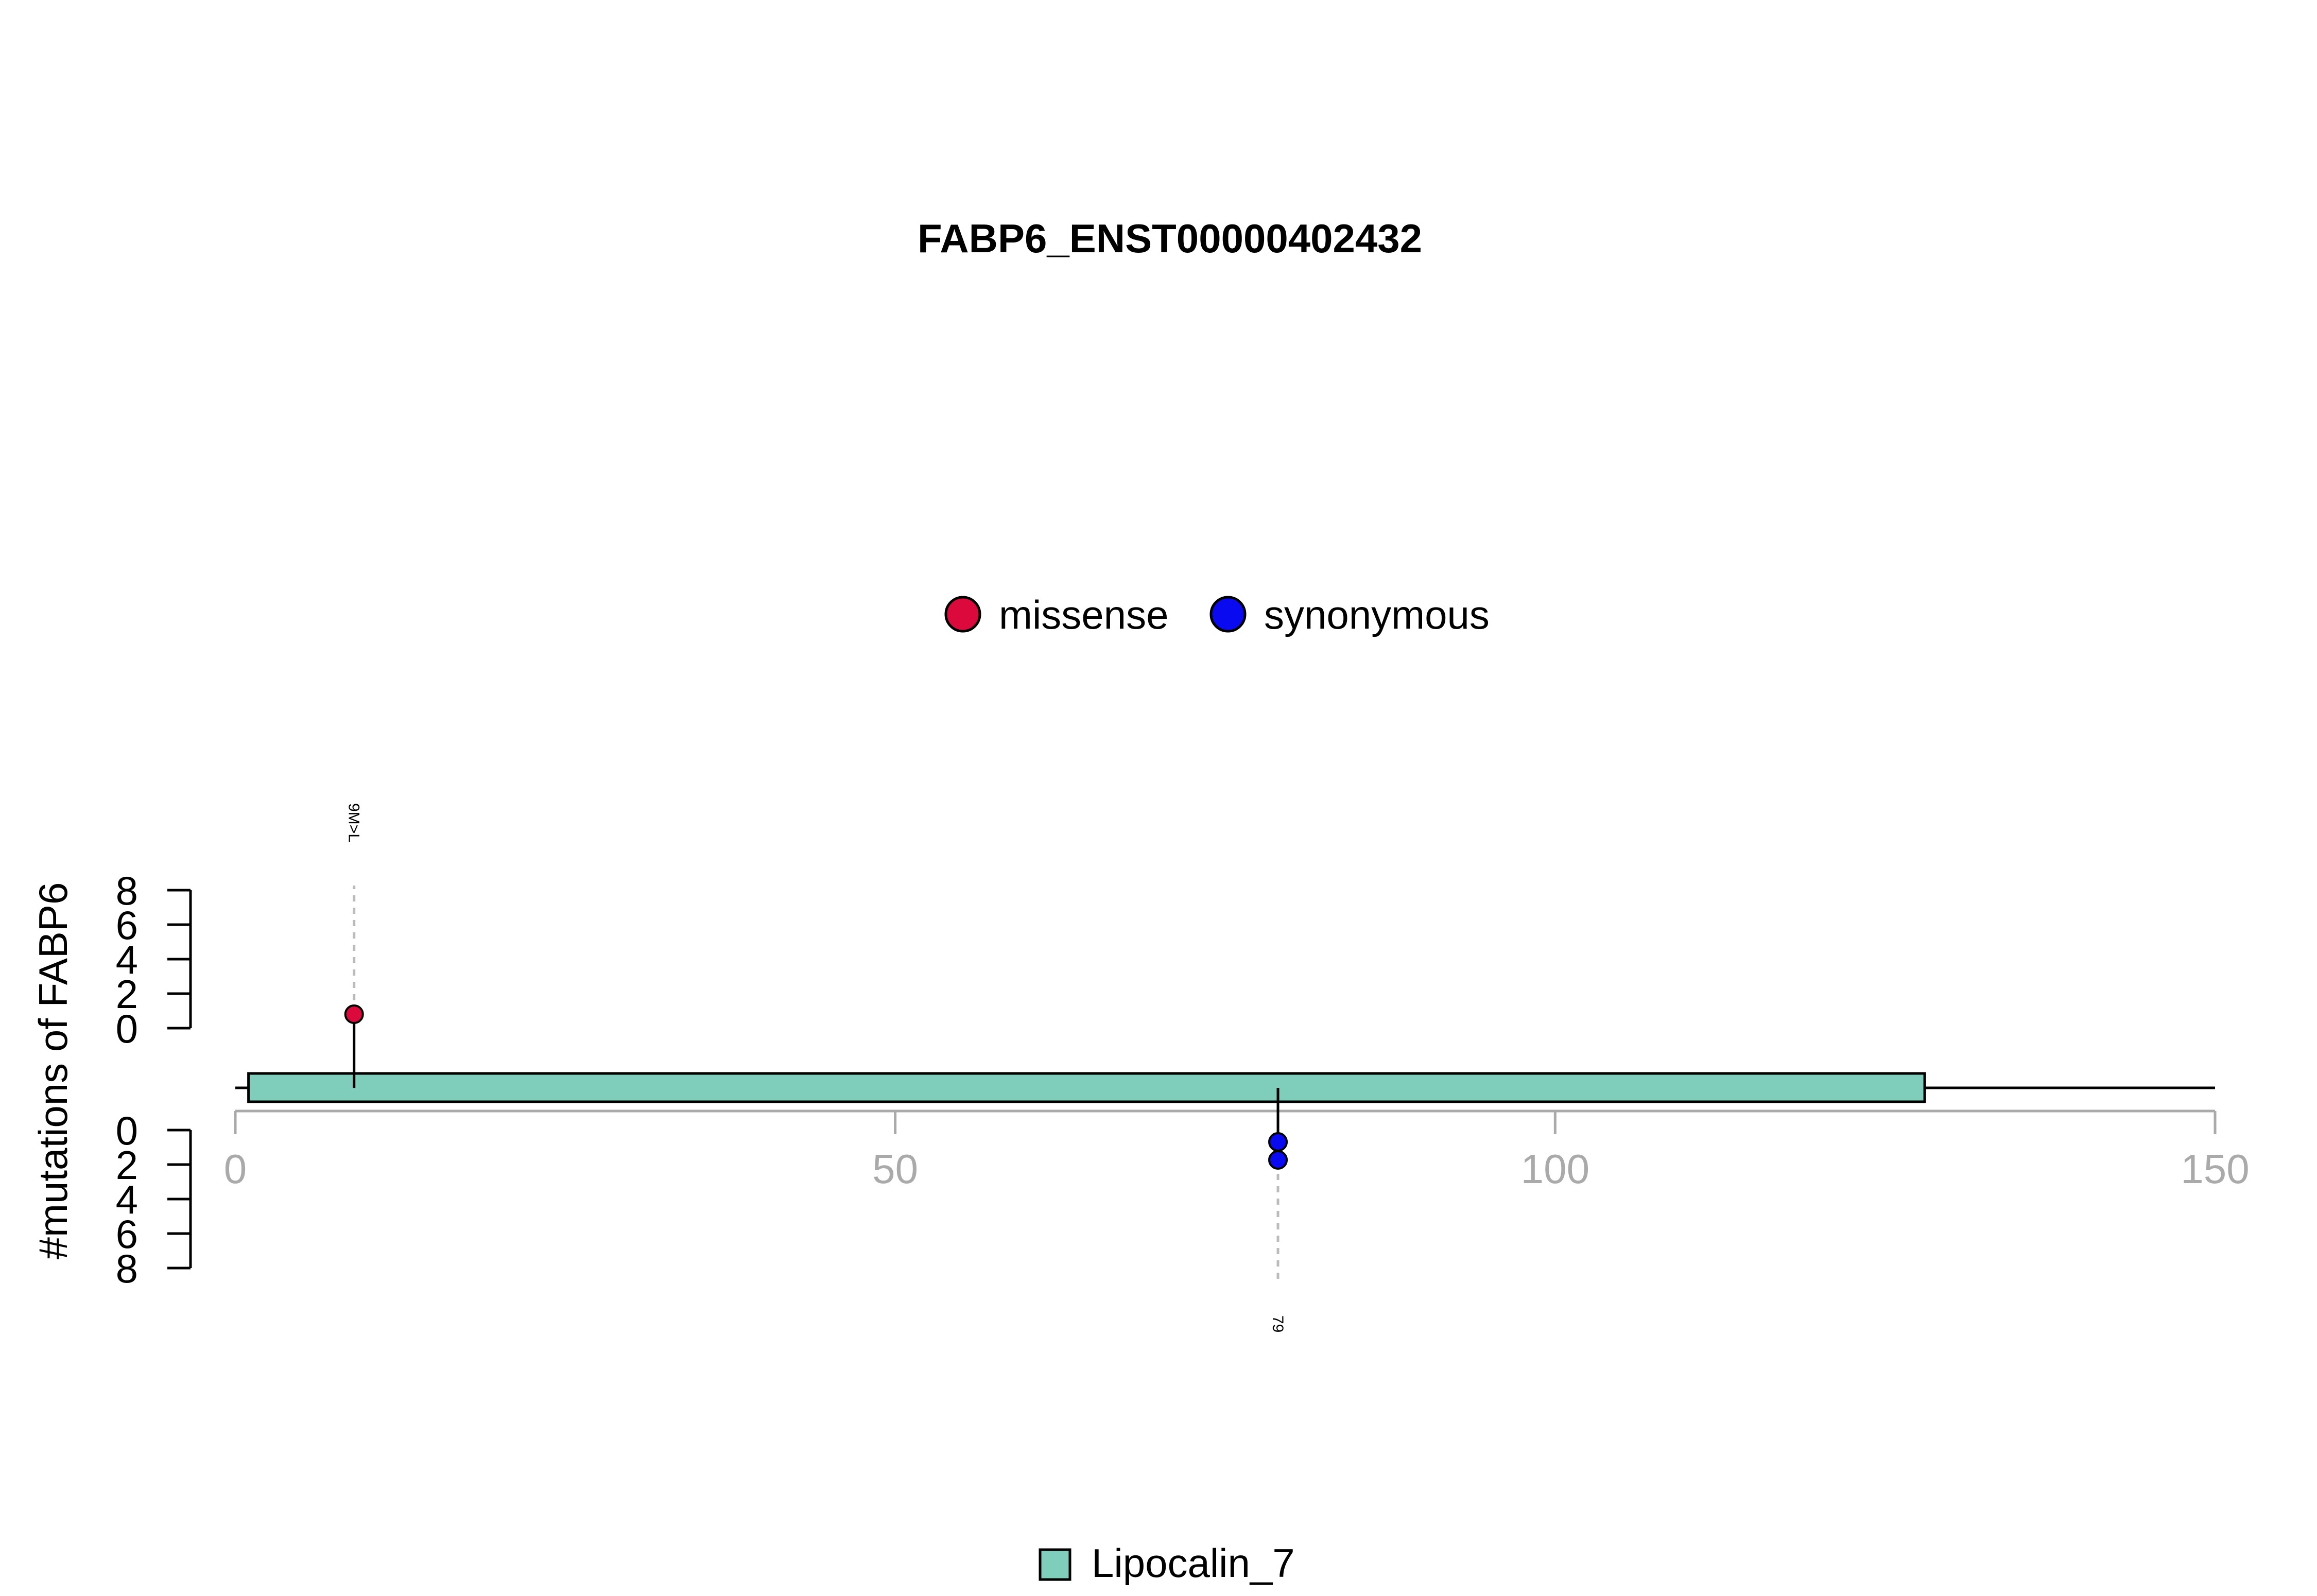 The height and width of the screenshot is (1596, 2317). I want to click on legend: missense synonymous, so click(1217, 615).